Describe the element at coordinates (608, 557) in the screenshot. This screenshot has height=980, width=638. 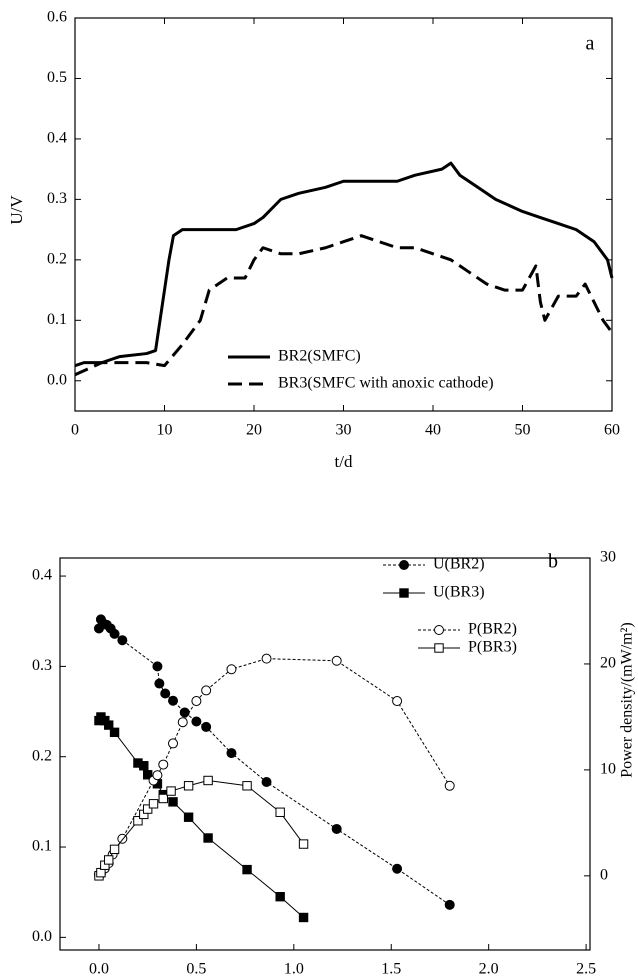
I see `y2-tick-label: 30` at that location.